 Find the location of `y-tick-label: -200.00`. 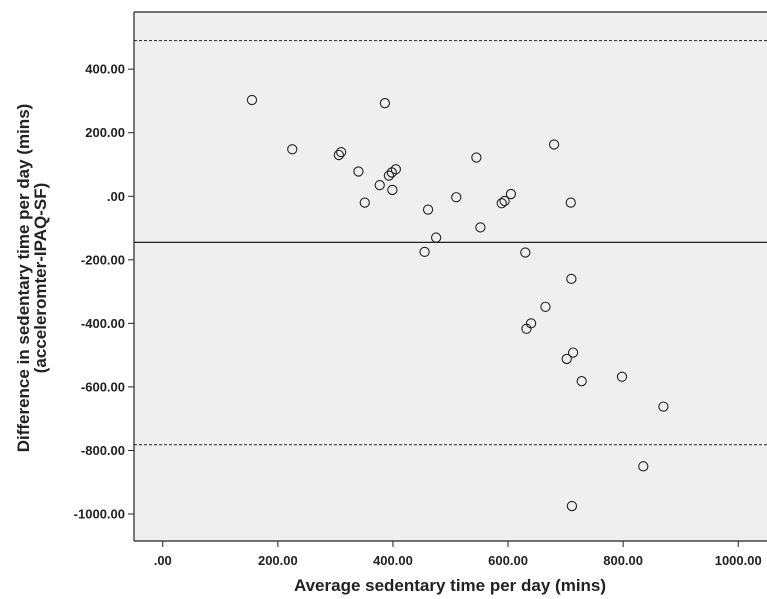

y-tick-label: -200.00 is located at coordinates (103, 259).